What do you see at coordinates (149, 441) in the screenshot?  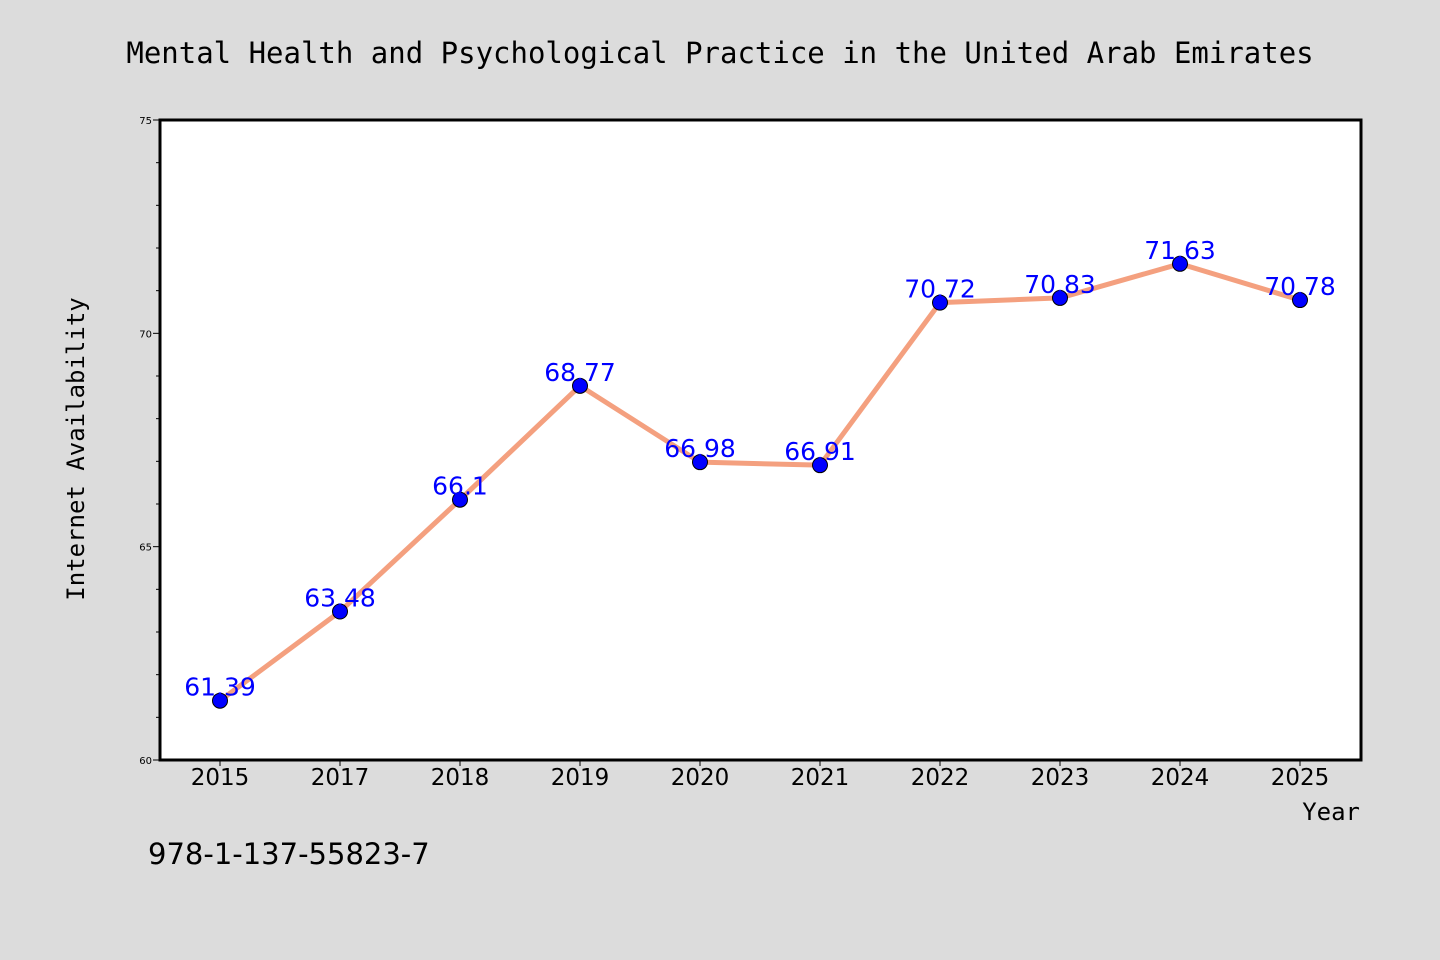 I see `y-axis: 60 65 70 75` at bounding box center [149, 441].